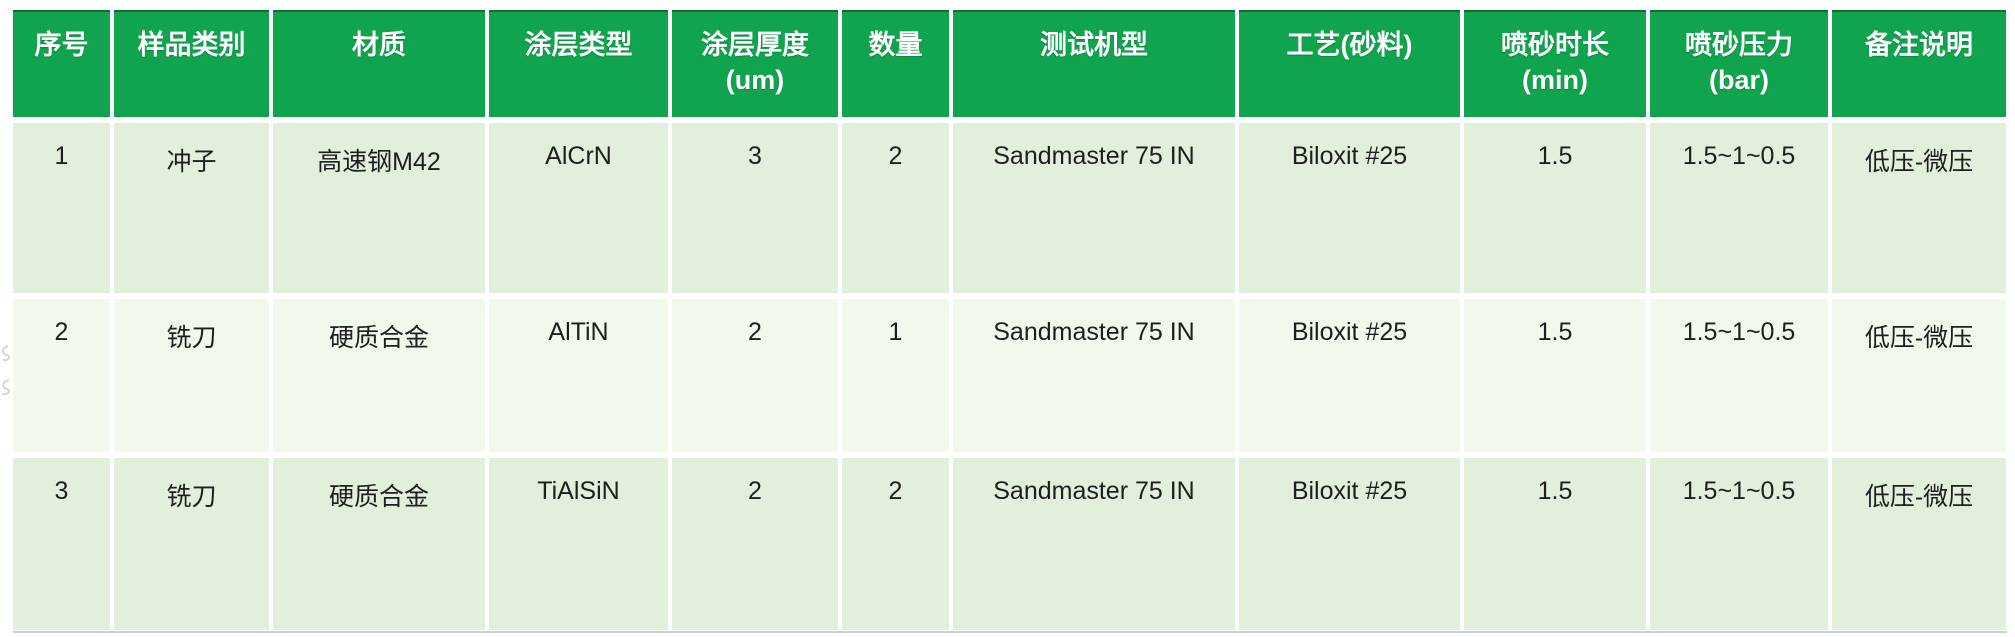 The width and height of the screenshot is (2015, 637). Describe the element at coordinates (578, 208) in the screenshot. I see `cell-coating-type: AlCrN` at that location.